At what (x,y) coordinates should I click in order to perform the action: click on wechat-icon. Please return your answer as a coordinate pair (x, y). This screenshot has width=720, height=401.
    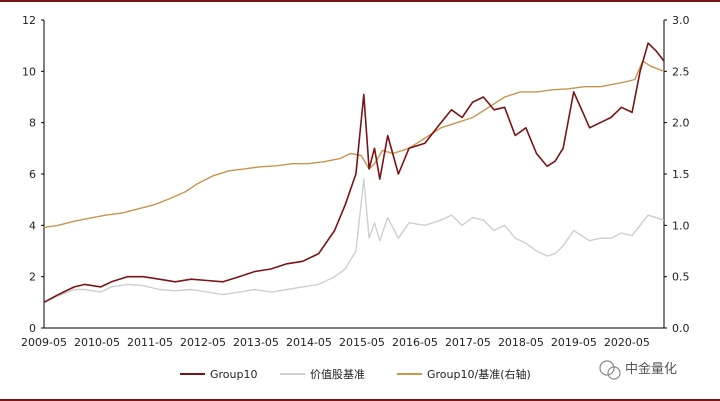
    Looking at the image, I should click on (607, 368).